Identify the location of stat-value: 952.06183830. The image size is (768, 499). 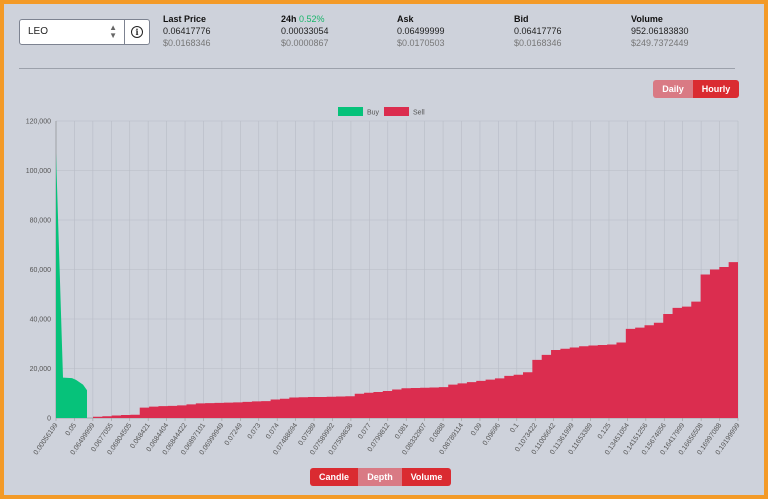
(660, 31).